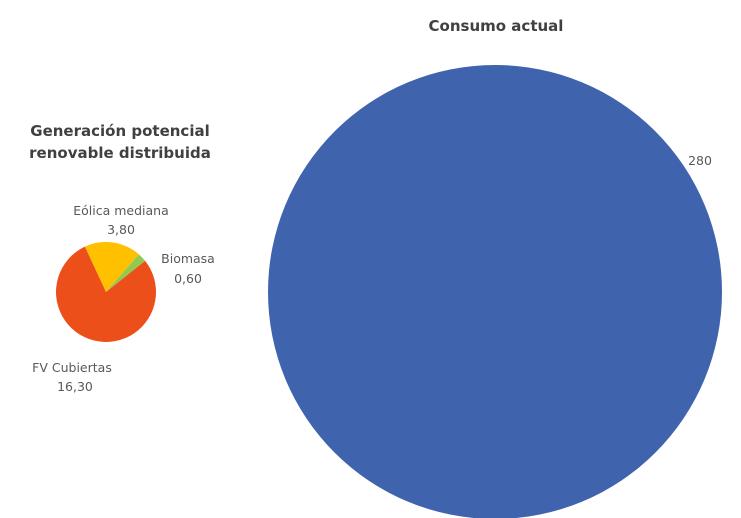 This screenshot has width=741, height=518. Describe the element at coordinates (496, 26) in the screenshot. I see `large-pie-title: Consumo actual` at that location.